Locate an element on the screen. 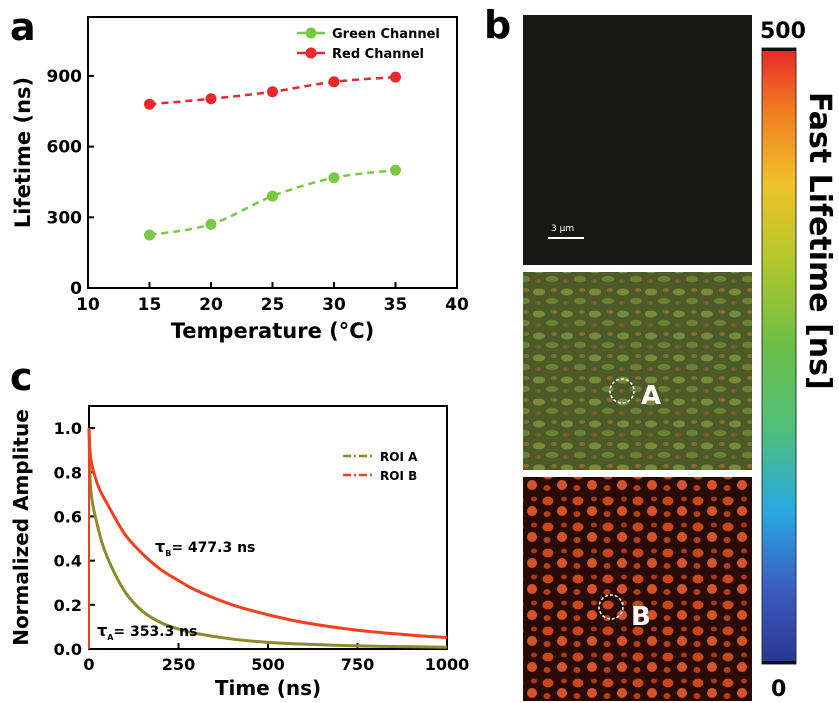  roi-a-label: A is located at coordinates (651, 396).